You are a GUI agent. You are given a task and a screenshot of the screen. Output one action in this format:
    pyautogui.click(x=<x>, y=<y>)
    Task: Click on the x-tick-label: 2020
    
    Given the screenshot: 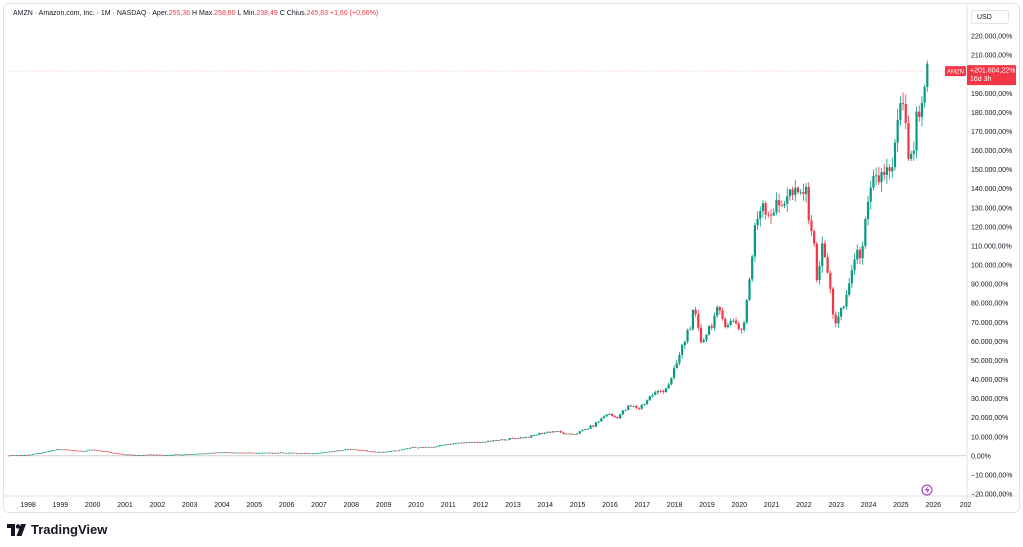 What is the action you would take?
    pyautogui.click(x=739, y=505)
    